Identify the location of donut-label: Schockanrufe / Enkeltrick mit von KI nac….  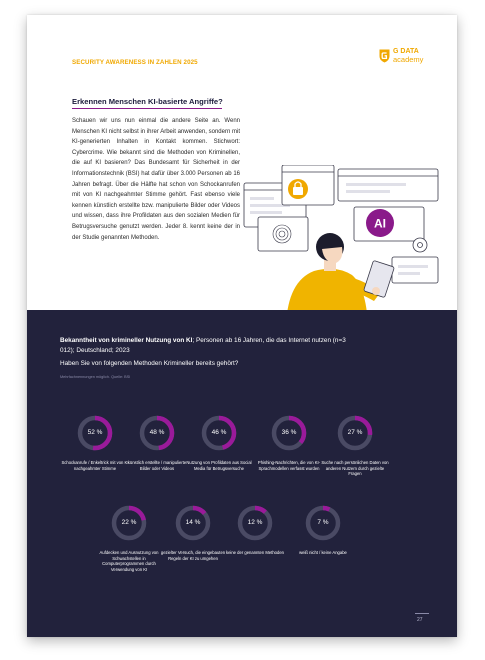
(95, 465).